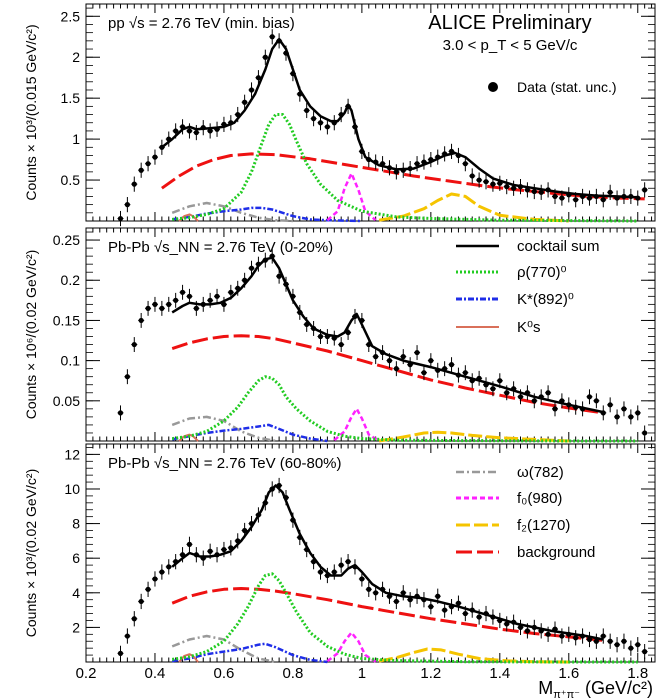 This screenshot has width=663, height=700. Describe the element at coordinates (71, 180) in the screenshot. I see `y-tick-label: 0.5` at that location.